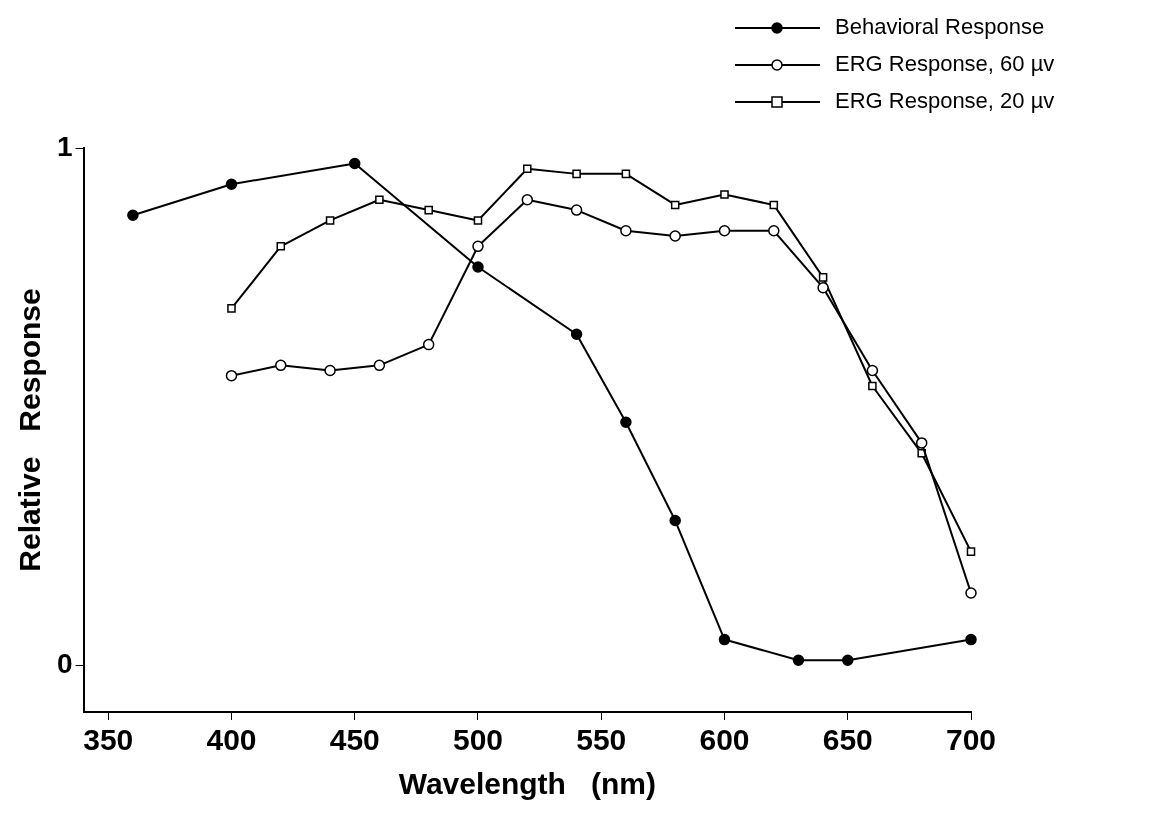 The height and width of the screenshot is (818, 1171). I want to click on x-tick-label: 550, so click(601, 740).